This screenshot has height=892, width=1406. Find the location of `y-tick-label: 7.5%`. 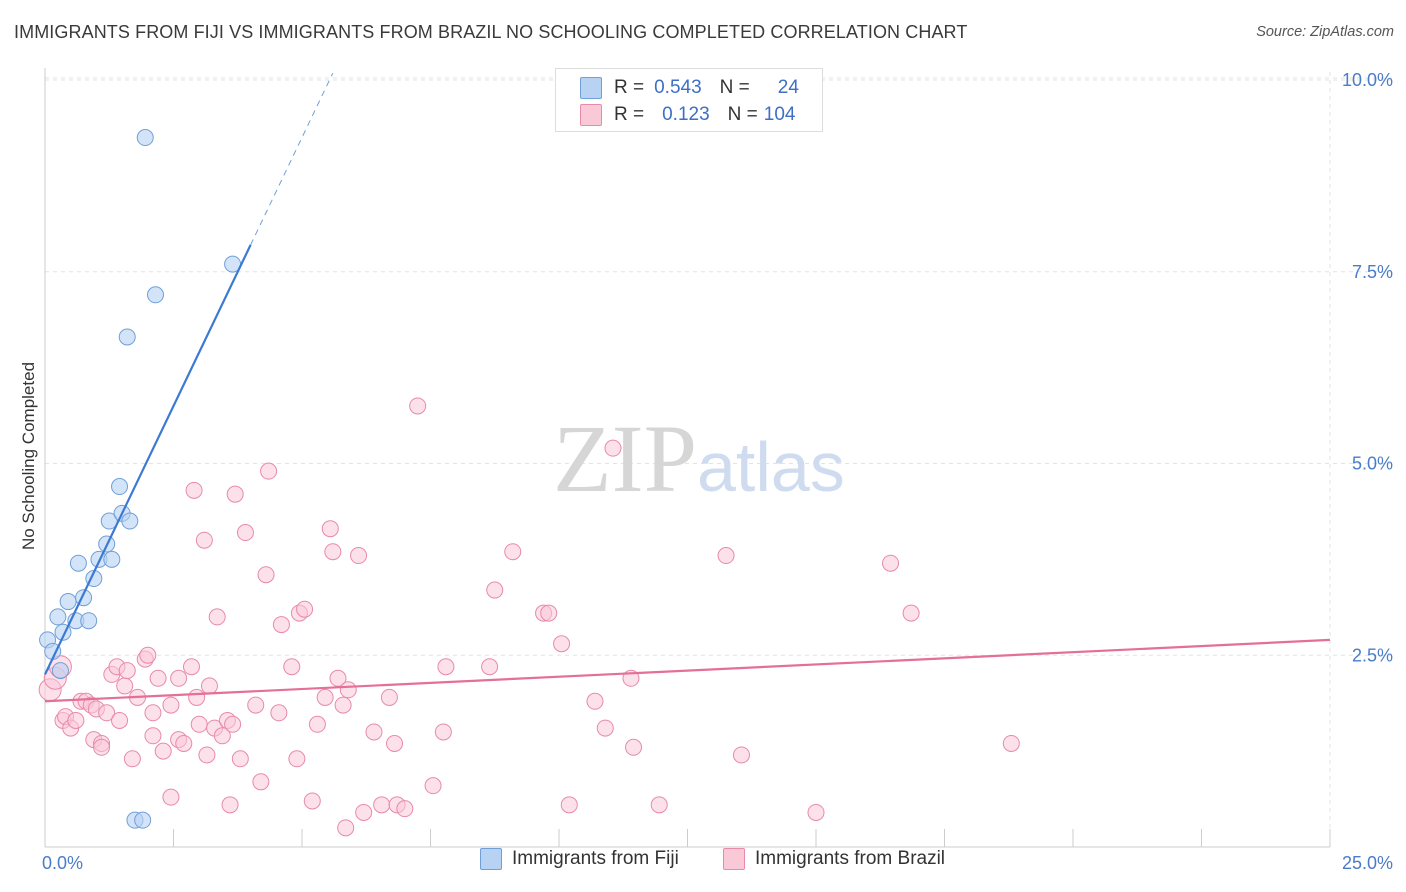

y-tick-label: 7.5% is located at coordinates (1372, 272).